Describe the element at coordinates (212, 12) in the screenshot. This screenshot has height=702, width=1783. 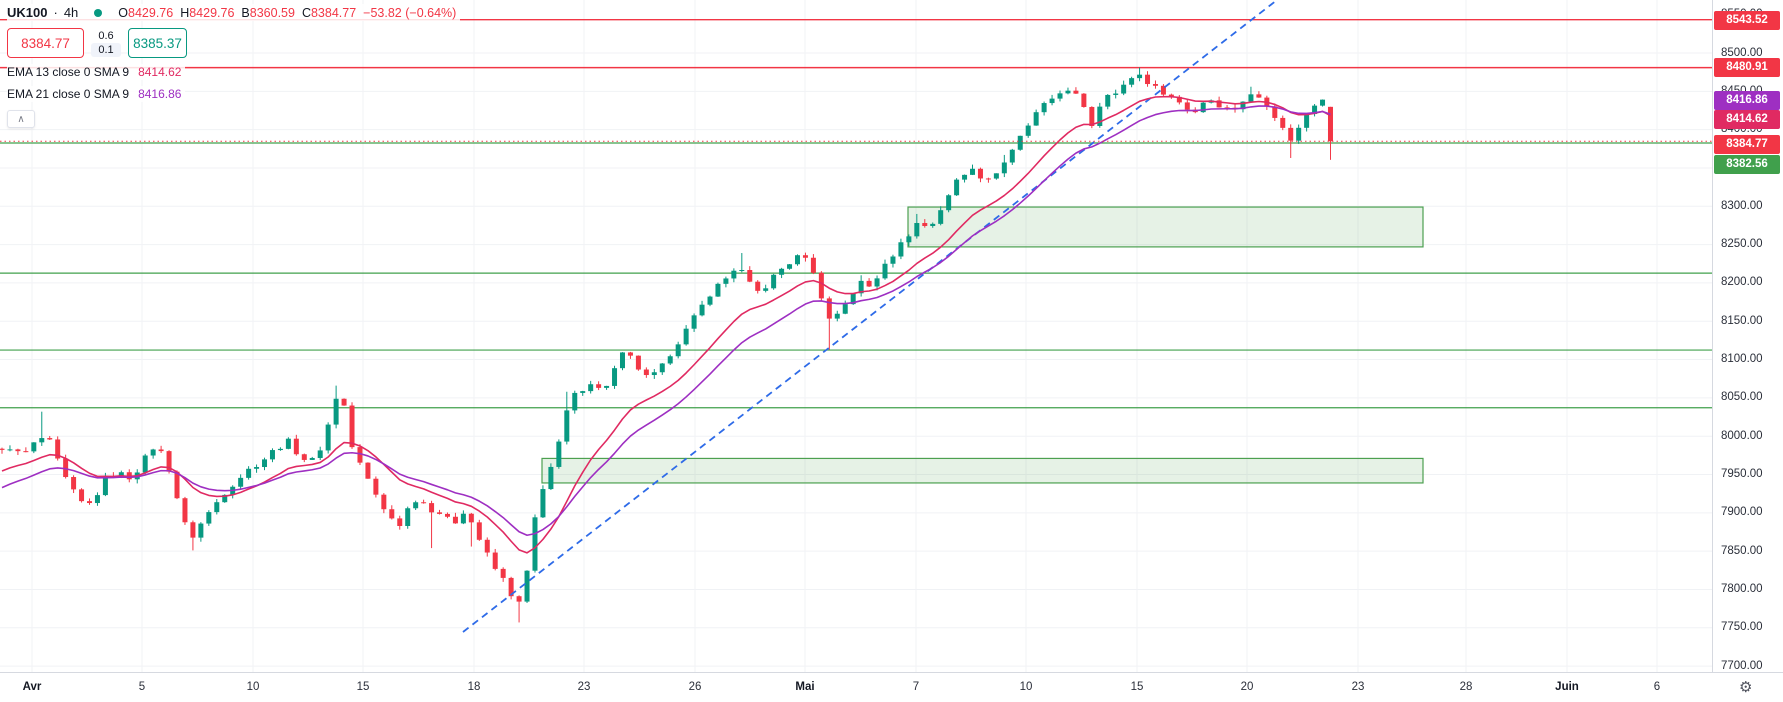
I see `high-value: 8429.76` at that location.